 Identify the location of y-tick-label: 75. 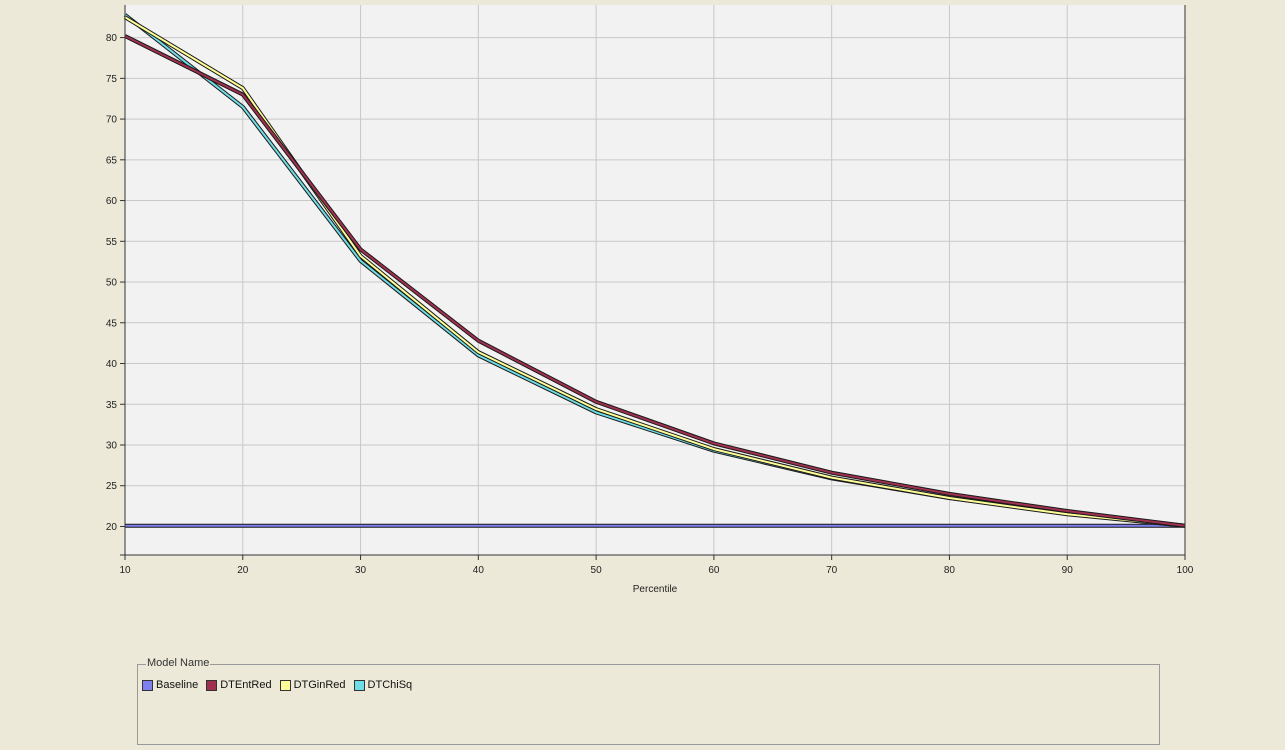
(112, 79).